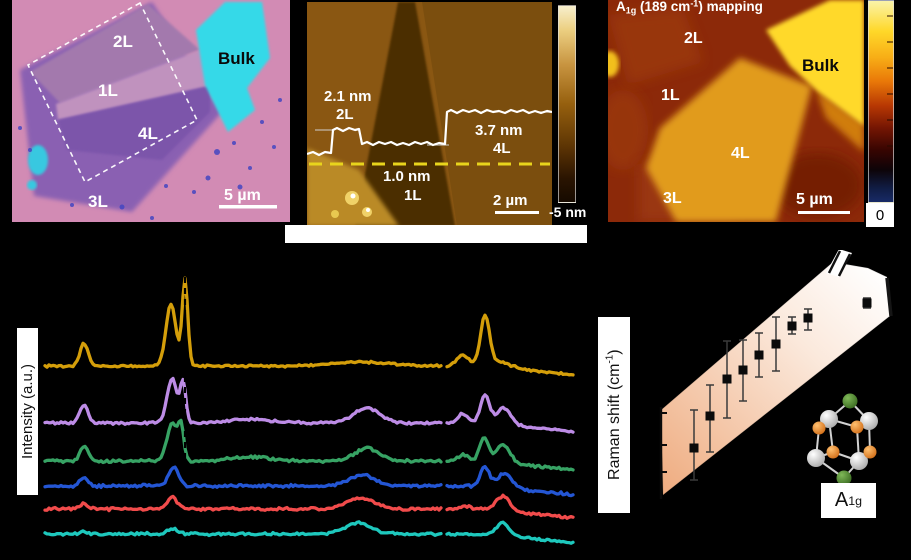 This screenshot has width=911, height=560. What do you see at coordinates (134, 123) in the screenshot?
I see `flake-4l-region` at bounding box center [134, 123].